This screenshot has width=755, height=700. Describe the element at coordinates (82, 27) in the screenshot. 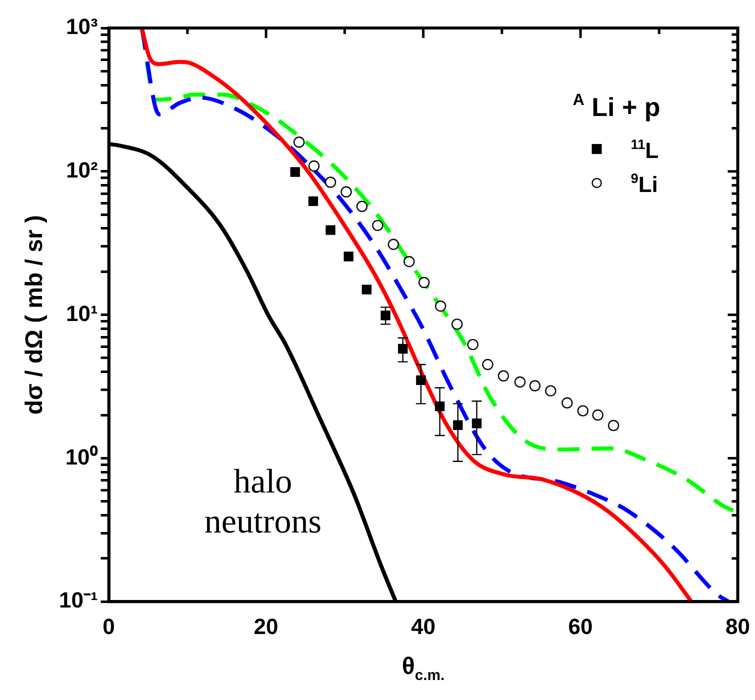

I see `y-tick-label: 10³` at that location.